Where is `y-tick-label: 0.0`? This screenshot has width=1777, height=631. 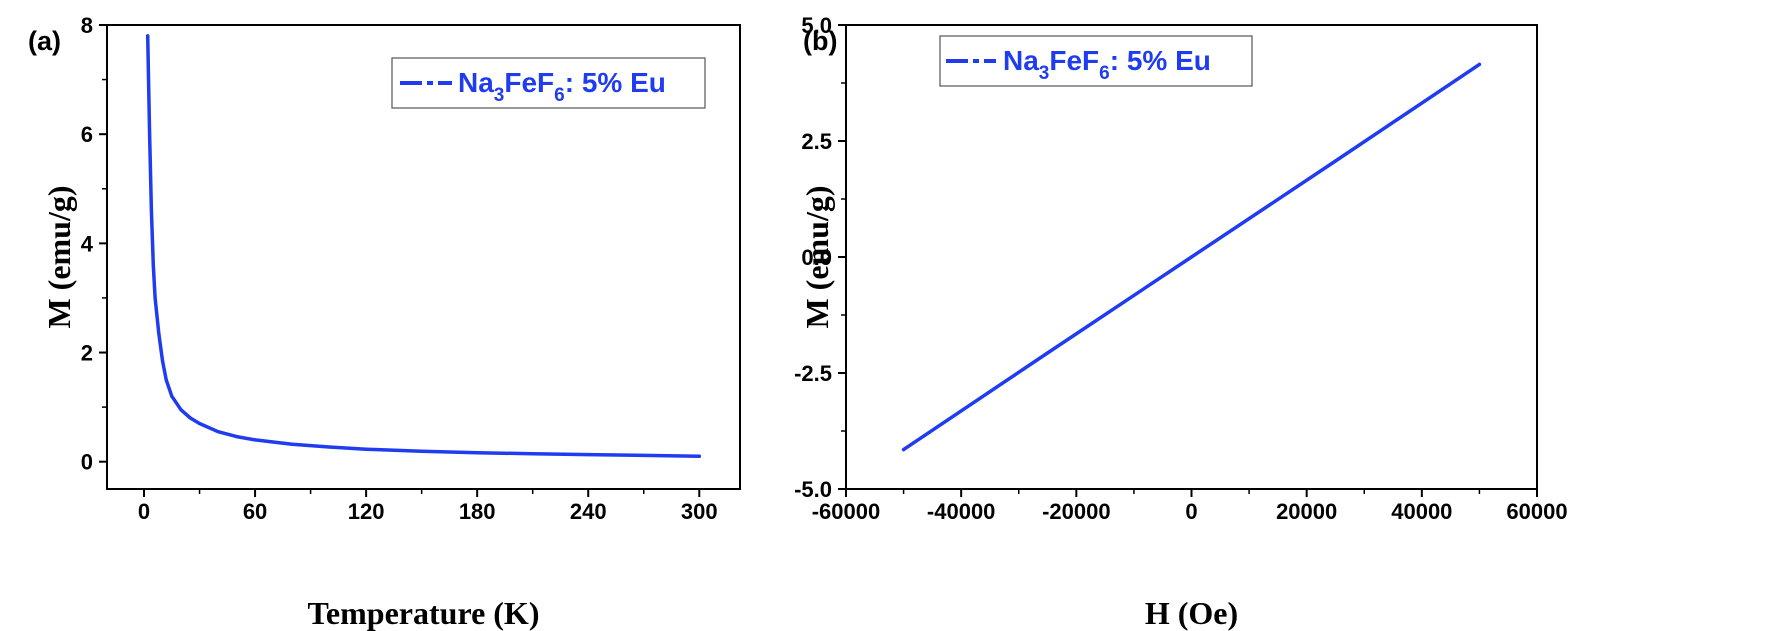
y-tick-label: 0.0 is located at coordinates (816, 257).